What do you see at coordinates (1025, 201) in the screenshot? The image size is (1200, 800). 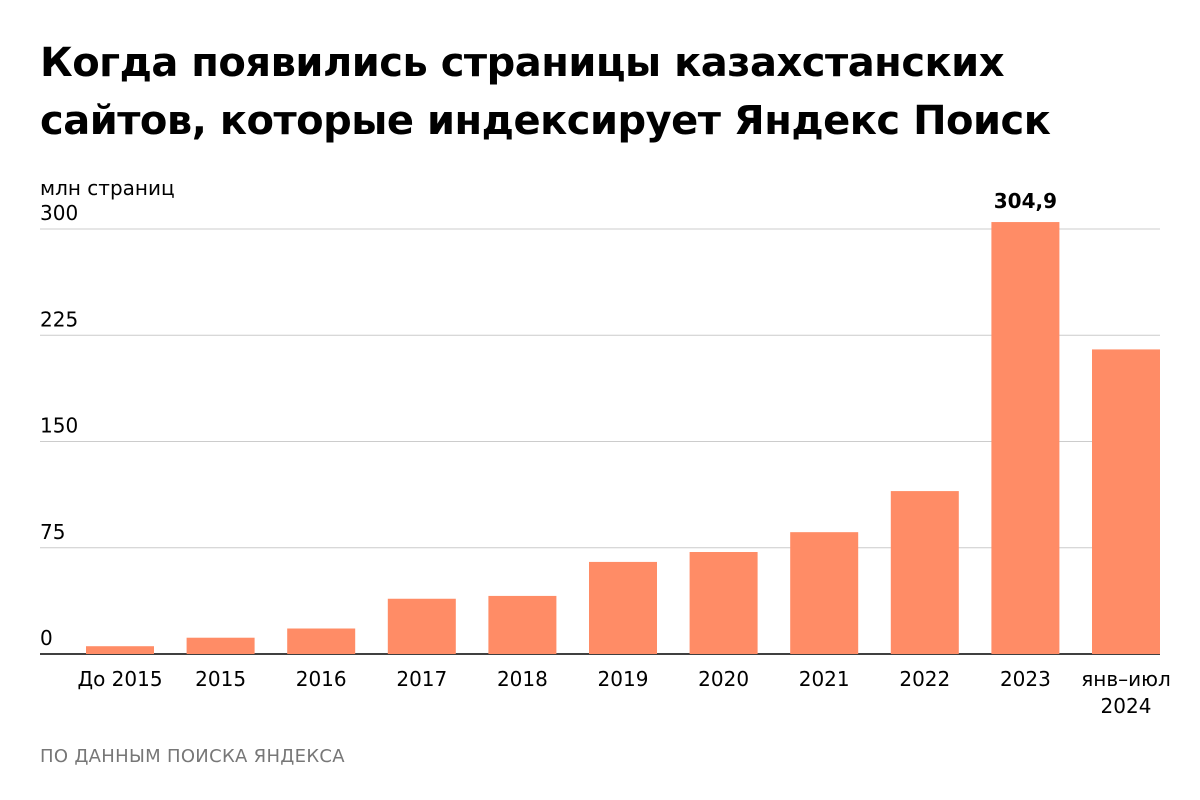 I see `data-label: 304,9` at bounding box center [1025, 201].